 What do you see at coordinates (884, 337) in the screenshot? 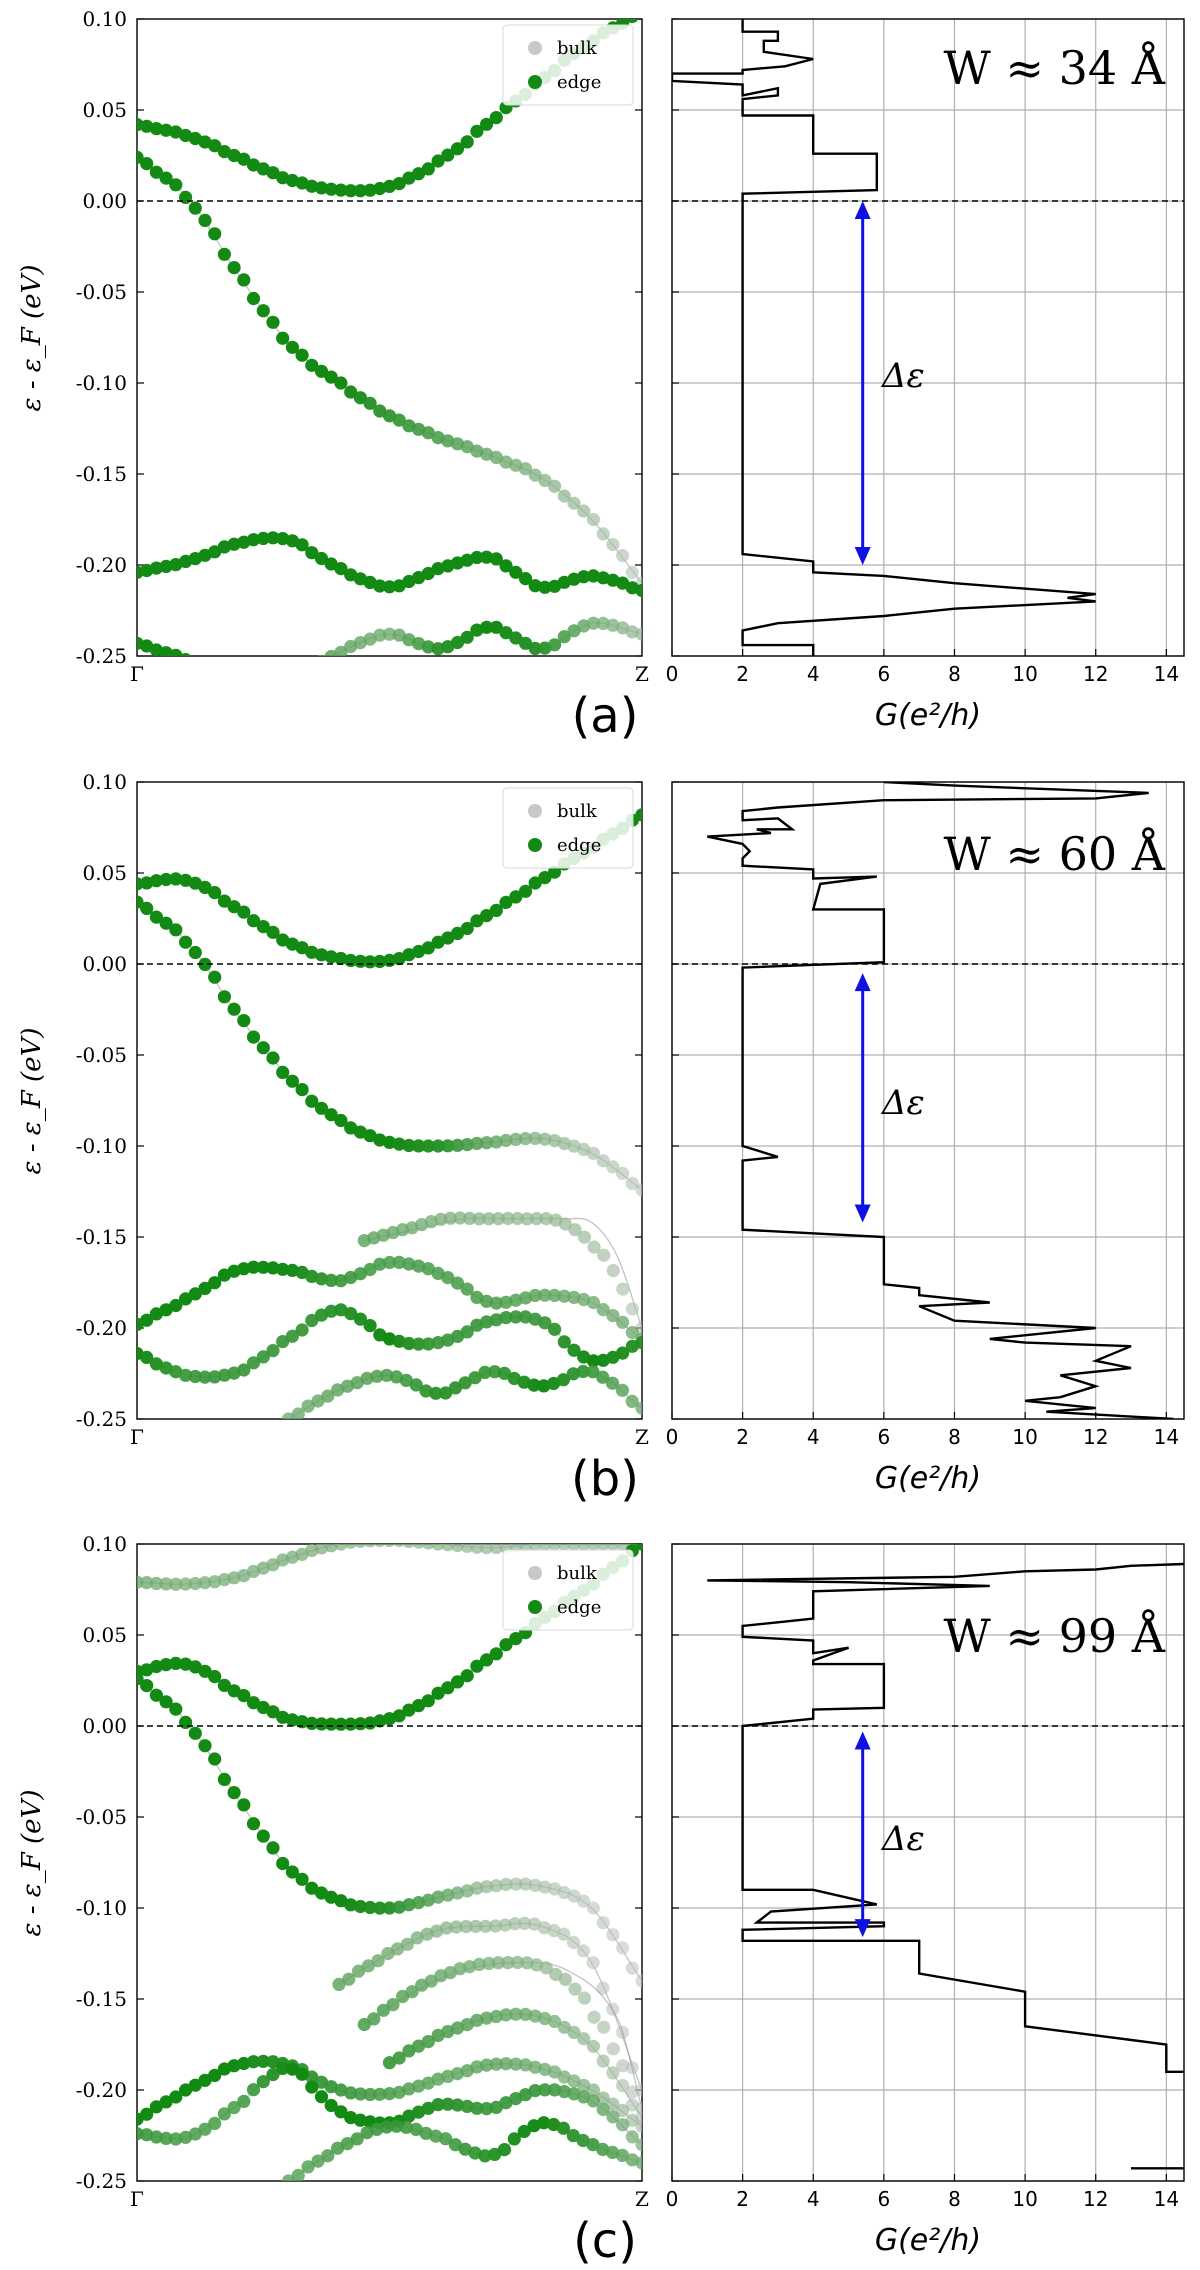
I see `conductance-series-a` at bounding box center [884, 337].